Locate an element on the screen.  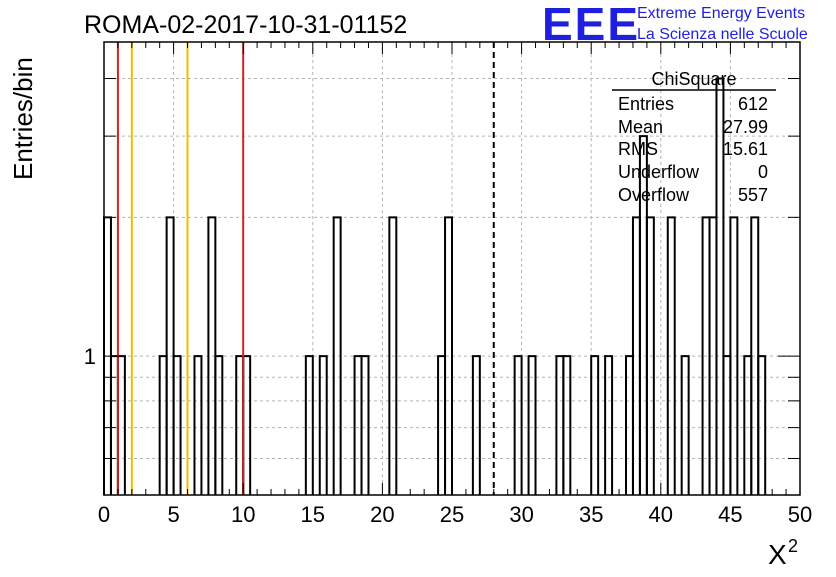
x-tick-label: 40 is located at coordinates (661, 514).